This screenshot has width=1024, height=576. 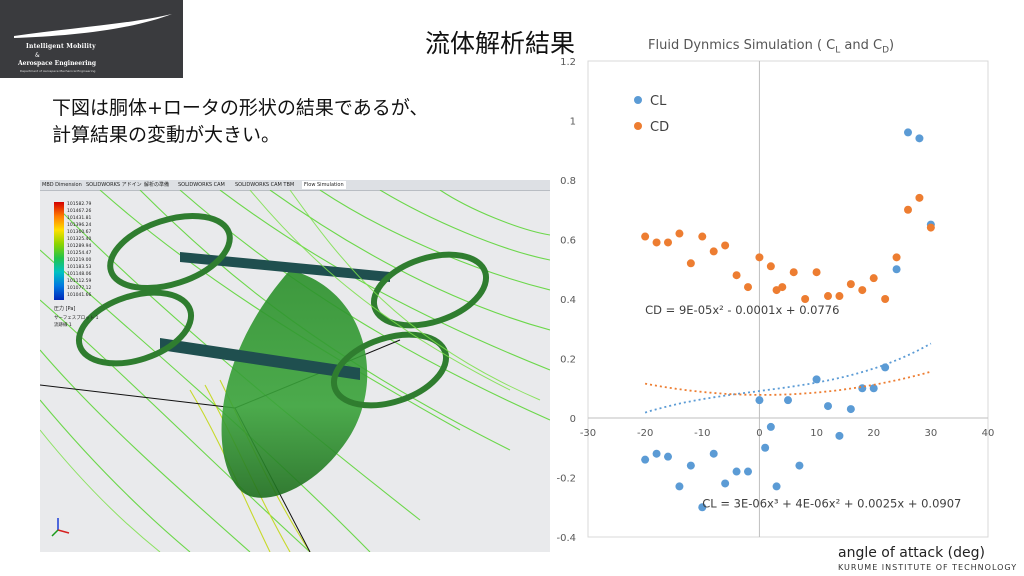 What do you see at coordinates (157, 185) in the screenshot?
I see `tab-analysis-prep: 解析の準備` at bounding box center [157, 185].